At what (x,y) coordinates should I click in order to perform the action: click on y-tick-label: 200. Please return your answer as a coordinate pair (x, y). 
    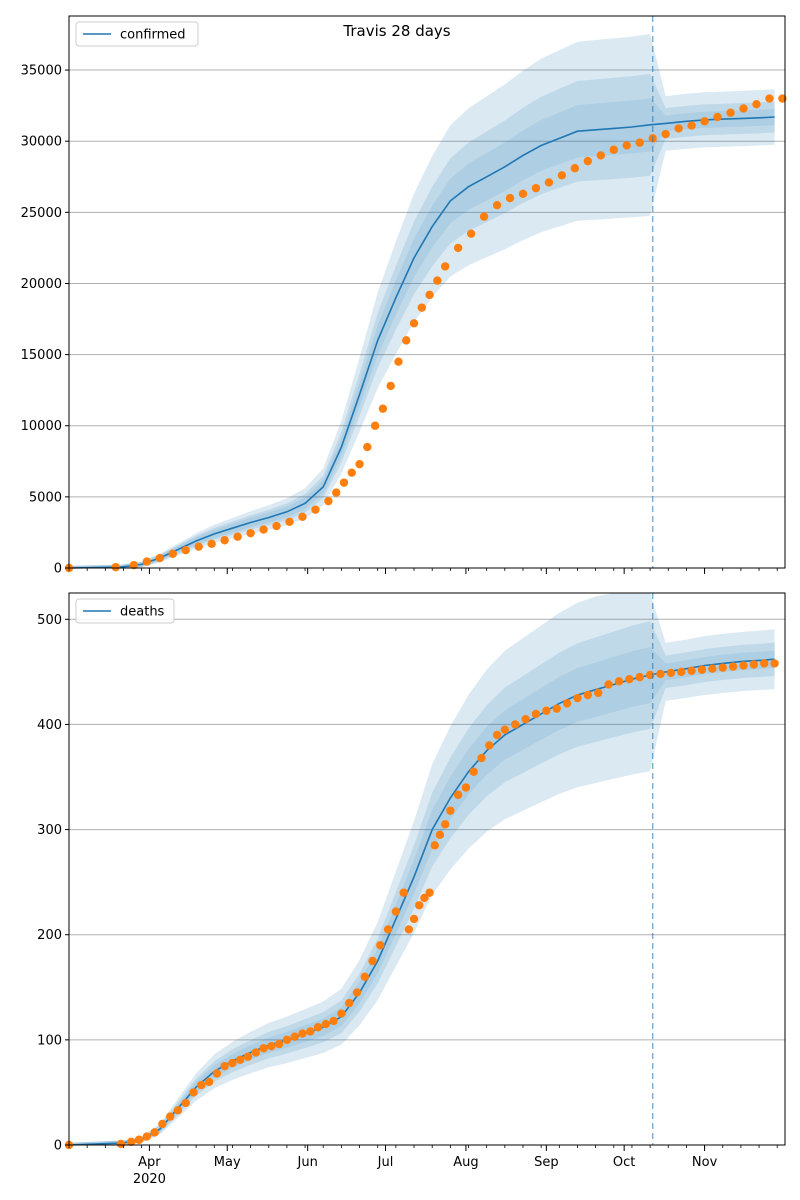
    Looking at the image, I should click on (49, 935).